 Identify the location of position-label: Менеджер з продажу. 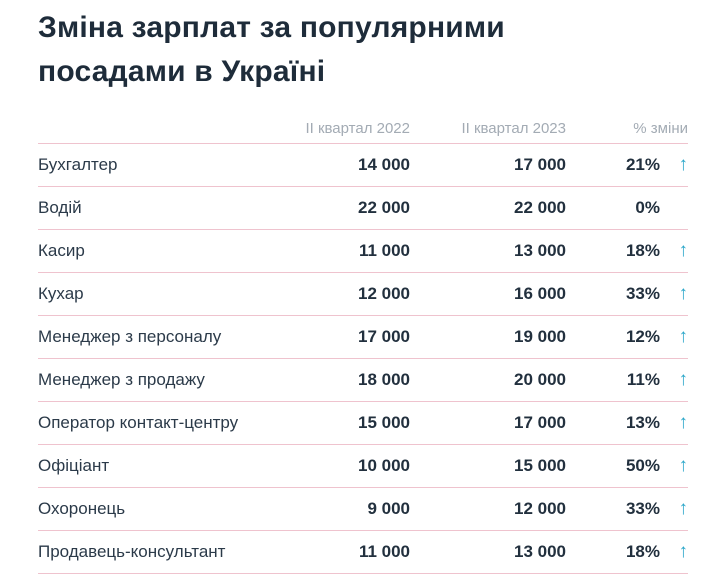
(121, 379).